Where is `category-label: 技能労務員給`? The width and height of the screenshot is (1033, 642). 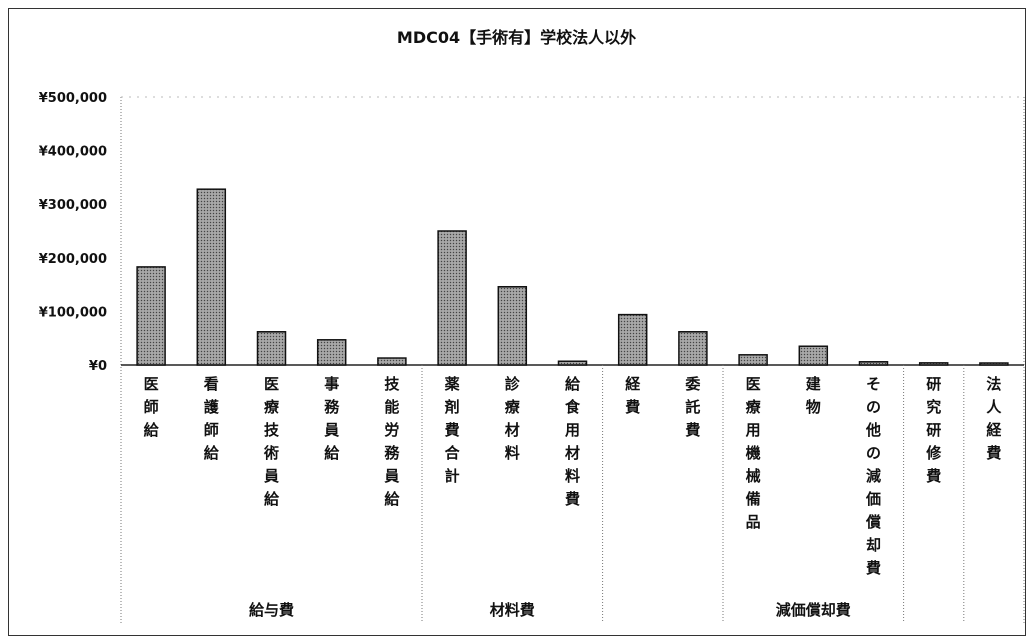
category-label: 技能労務員給 is located at coordinates (391, 441).